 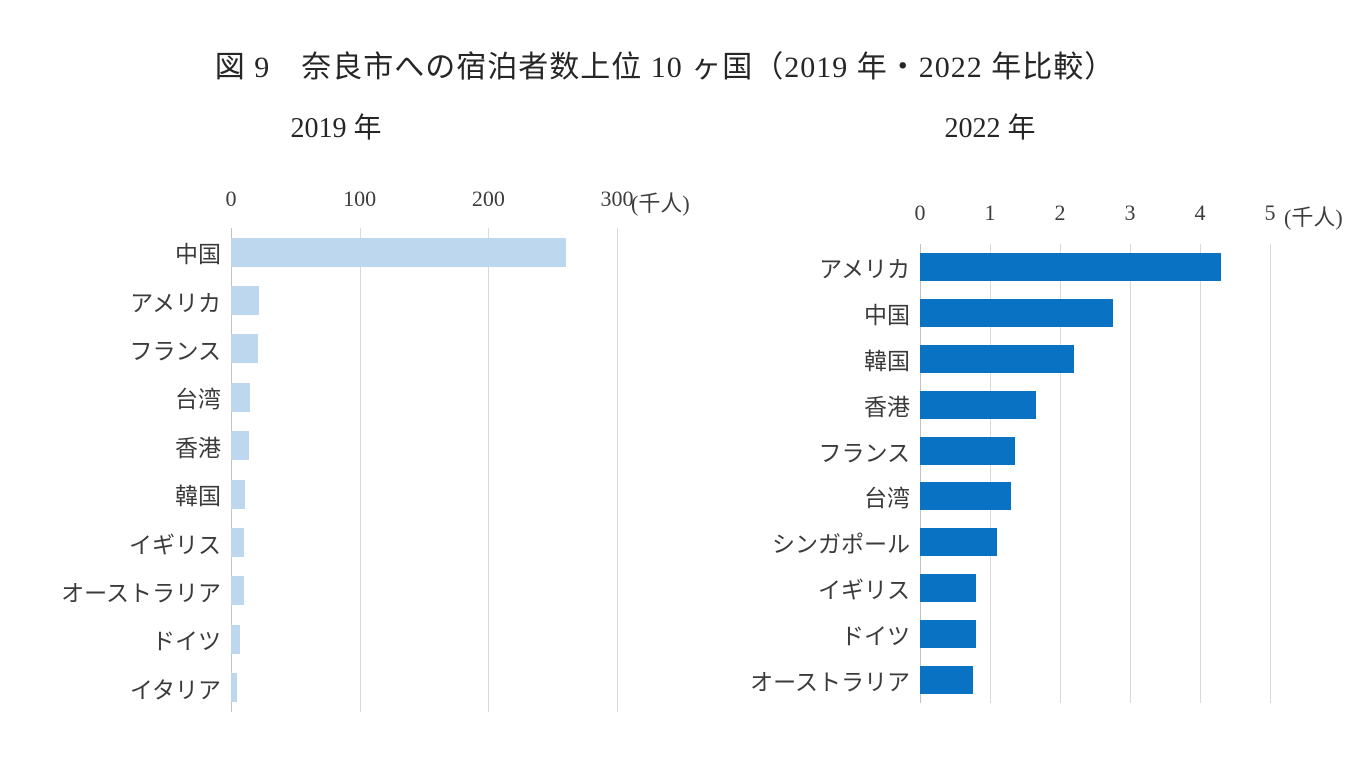 What do you see at coordinates (458, 201) in the screenshot?
I see `x-axis: 0 100 200 300 (千人)` at bounding box center [458, 201].